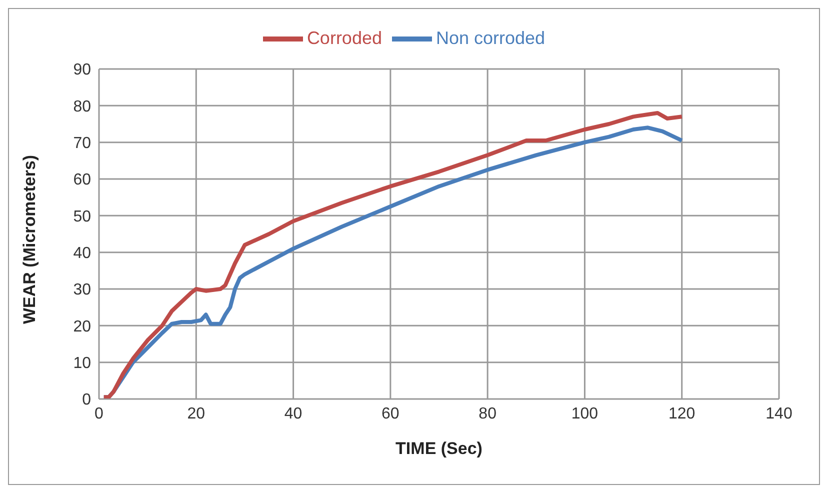 Image resolution: width=829 pixels, height=493 pixels. I want to click on y-tick-label: 60, so click(82, 180).